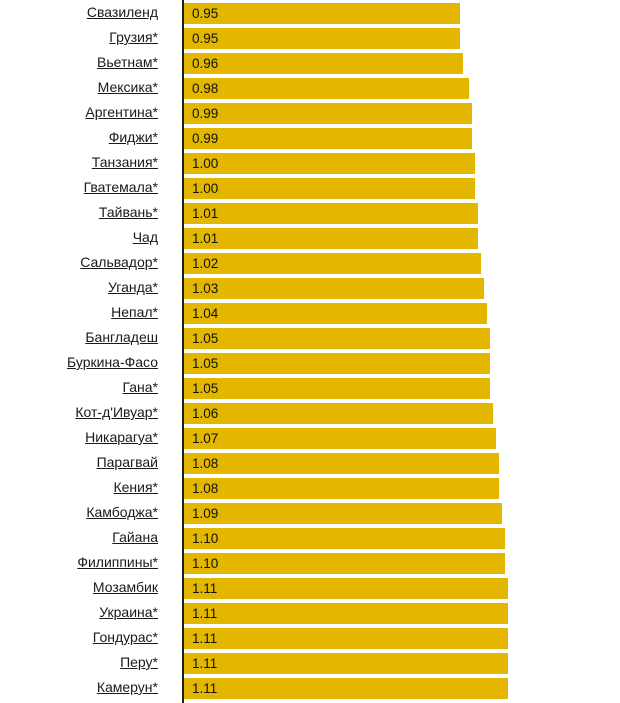  I want to click on chart-row: Парагвай 1.08, so click(310, 463).